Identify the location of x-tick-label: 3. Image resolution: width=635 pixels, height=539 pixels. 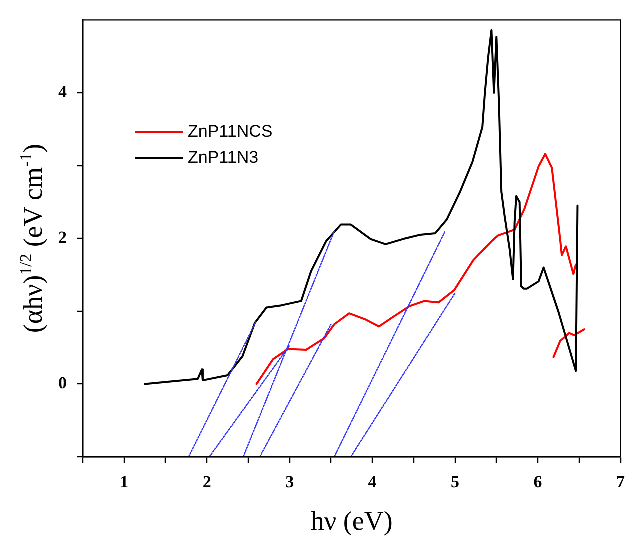
(290, 482).